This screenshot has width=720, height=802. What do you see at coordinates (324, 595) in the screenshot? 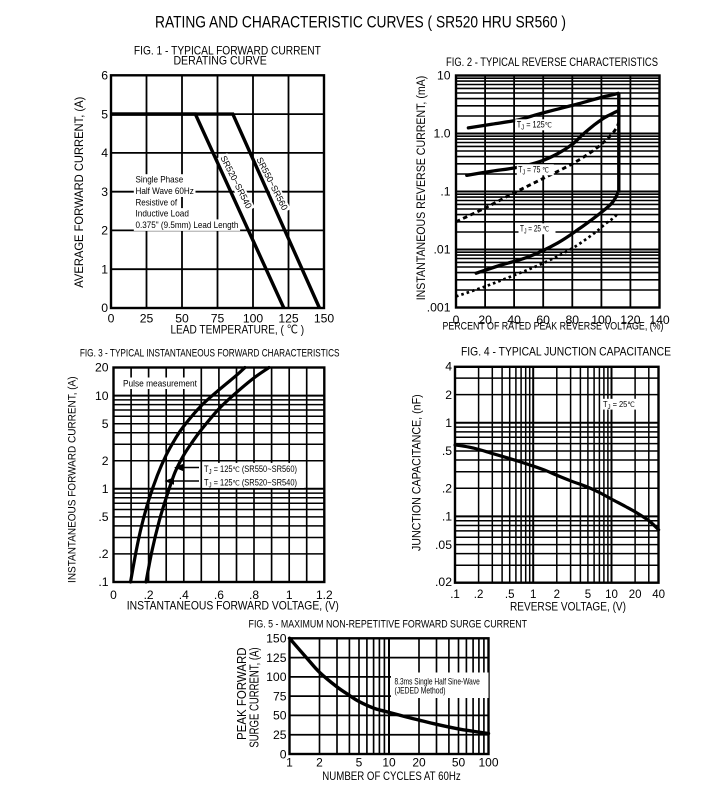
I see `svg-text: 1.2` at bounding box center [324, 595].